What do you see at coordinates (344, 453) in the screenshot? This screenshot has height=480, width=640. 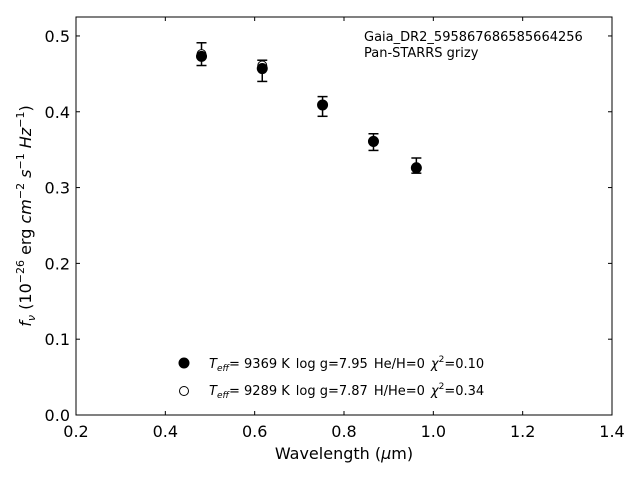 I see `x-axis-label: Wavelength (μm)` at bounding box center [344, 453].